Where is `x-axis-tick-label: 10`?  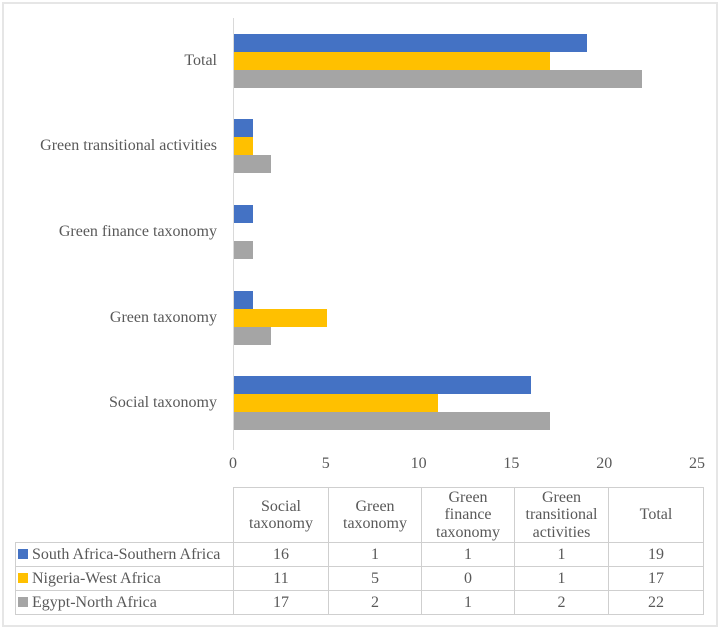 x-axis-tick-label: 10 is located at coordinates (418, 463).